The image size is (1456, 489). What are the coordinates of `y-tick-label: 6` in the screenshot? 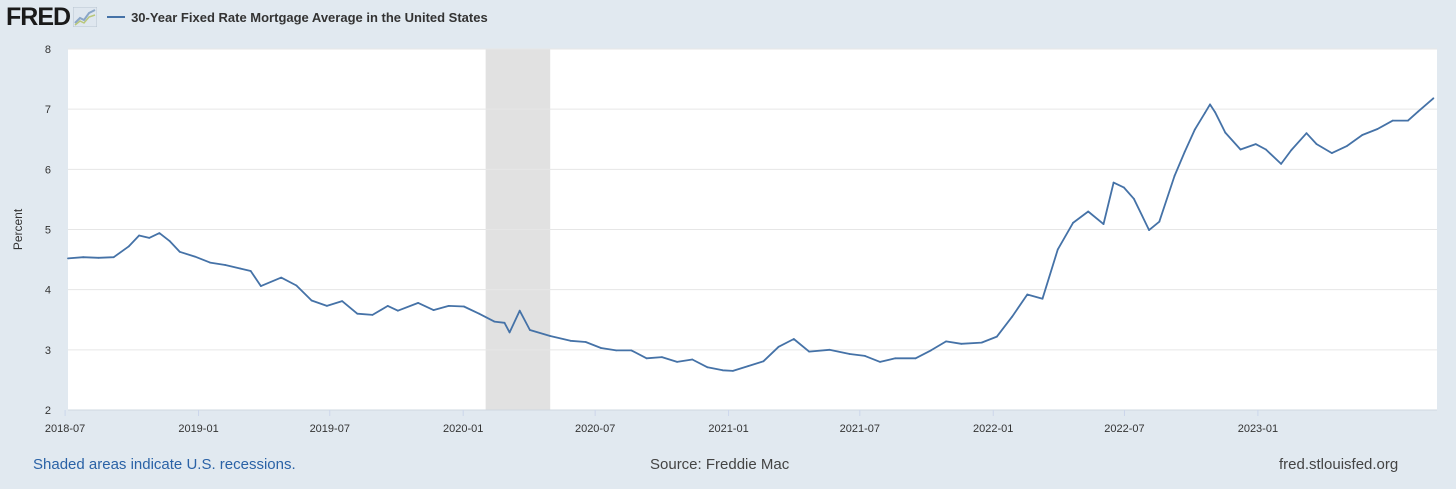 It's located at (48, 170).